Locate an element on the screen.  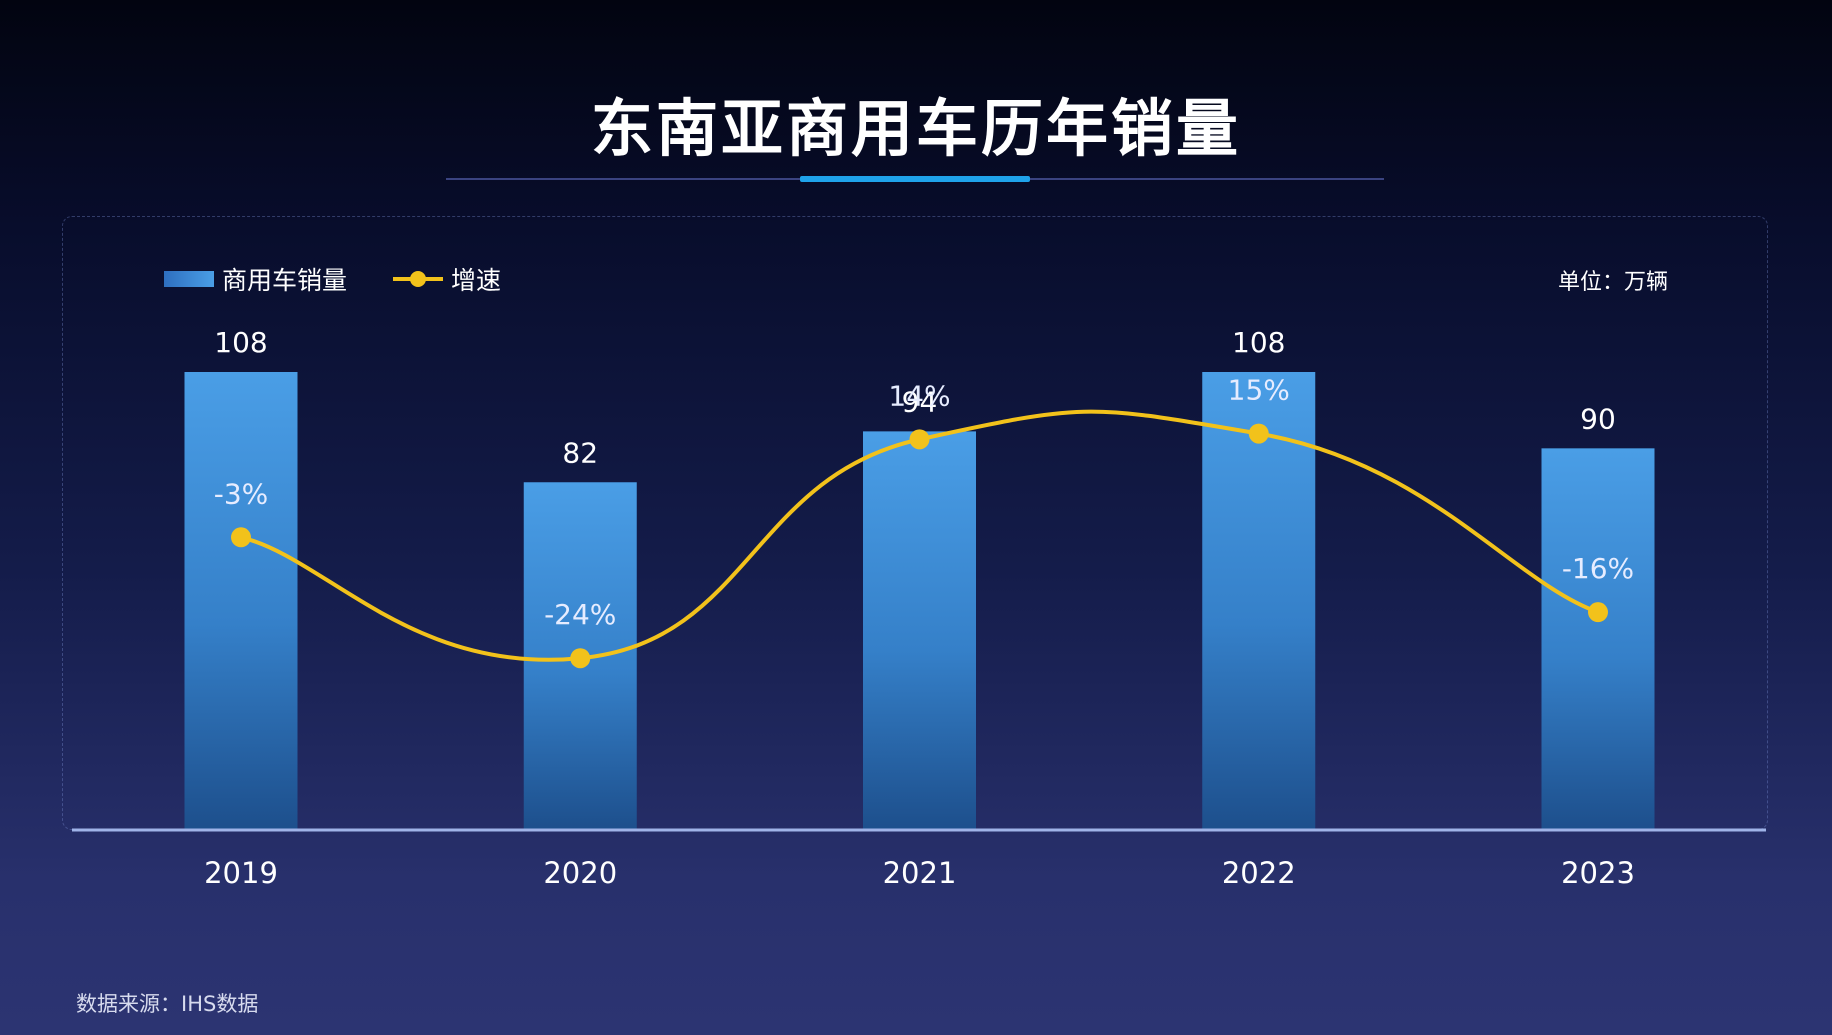
growth-label-2021: 14% is located at coordinates (919, 395).